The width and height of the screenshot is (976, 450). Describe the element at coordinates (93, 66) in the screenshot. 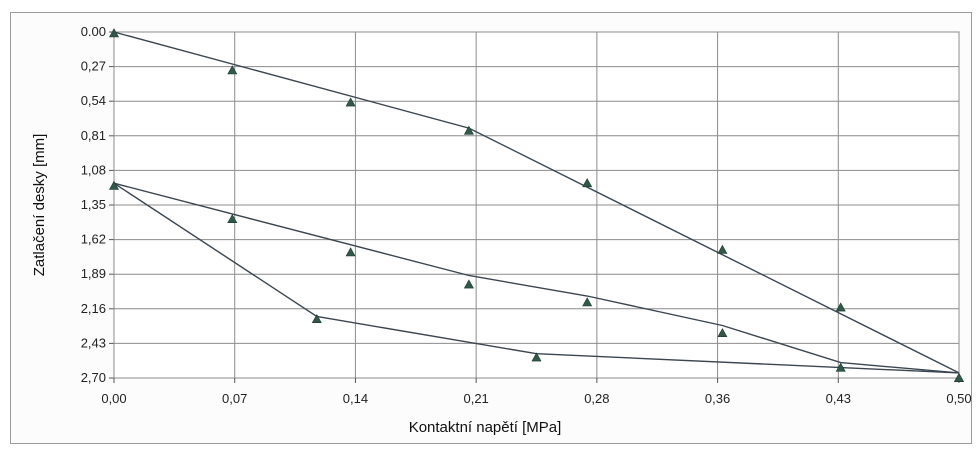

I see `y-tick-label: 0,27` at that location.